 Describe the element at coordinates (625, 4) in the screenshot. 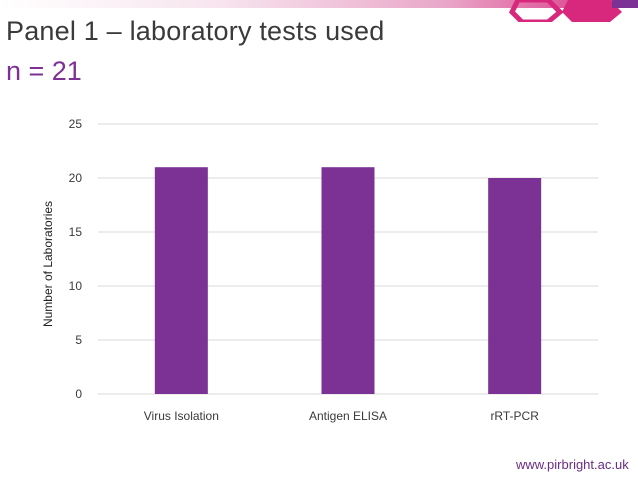

I see `banner-corner-block` at that location.